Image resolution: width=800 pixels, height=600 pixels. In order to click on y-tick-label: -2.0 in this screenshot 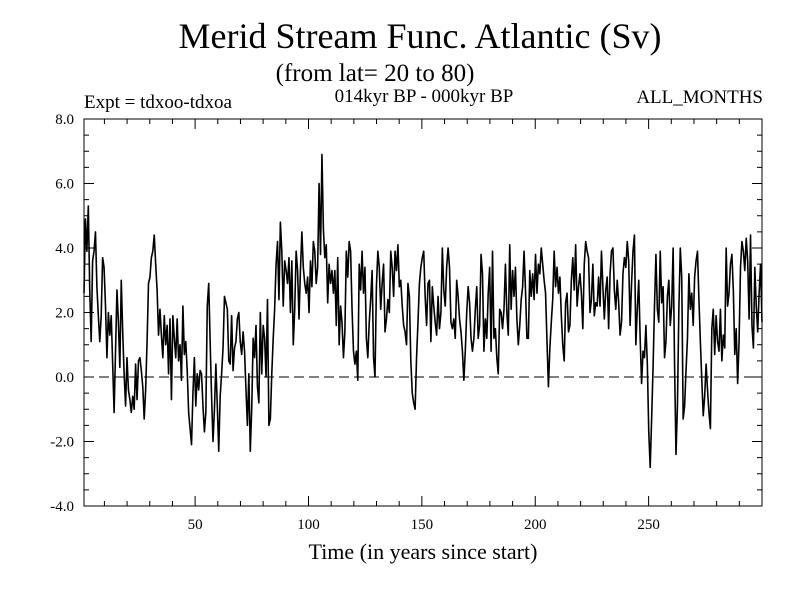, I will do `click(62, 443)`.